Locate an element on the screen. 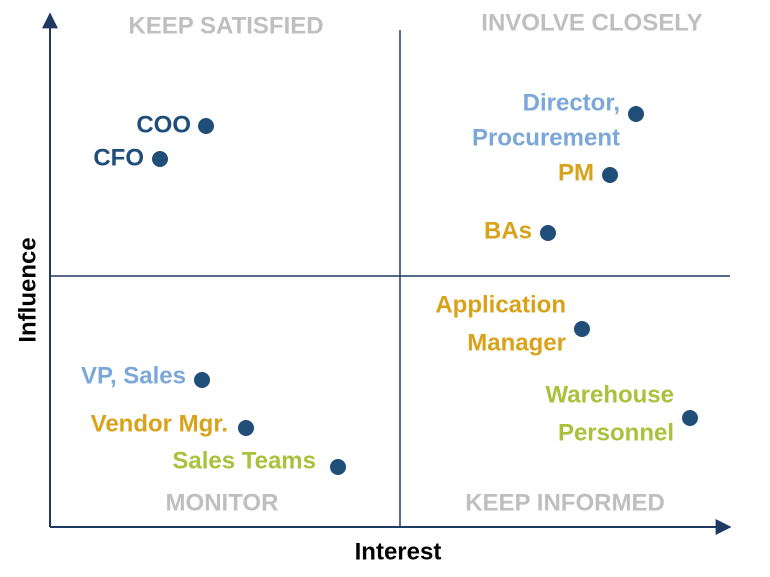 Image resolution: width=770 pixels, height=577 pixels. stakeholder-label: COO is located at coordinates (163, 124).